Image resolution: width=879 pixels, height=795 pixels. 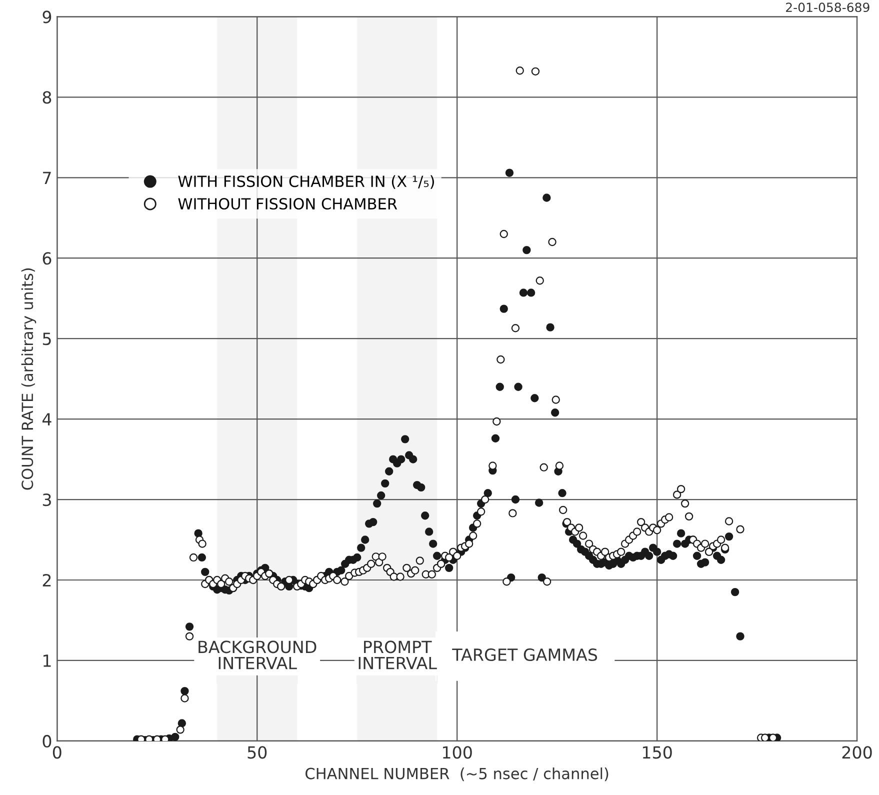 What do you see at coordinates (457, 774) in the screenshot?
I see `x-axis-title: CHANNEL NUMBER (~5 nsec / channel)` at bounding box center [457, 774].